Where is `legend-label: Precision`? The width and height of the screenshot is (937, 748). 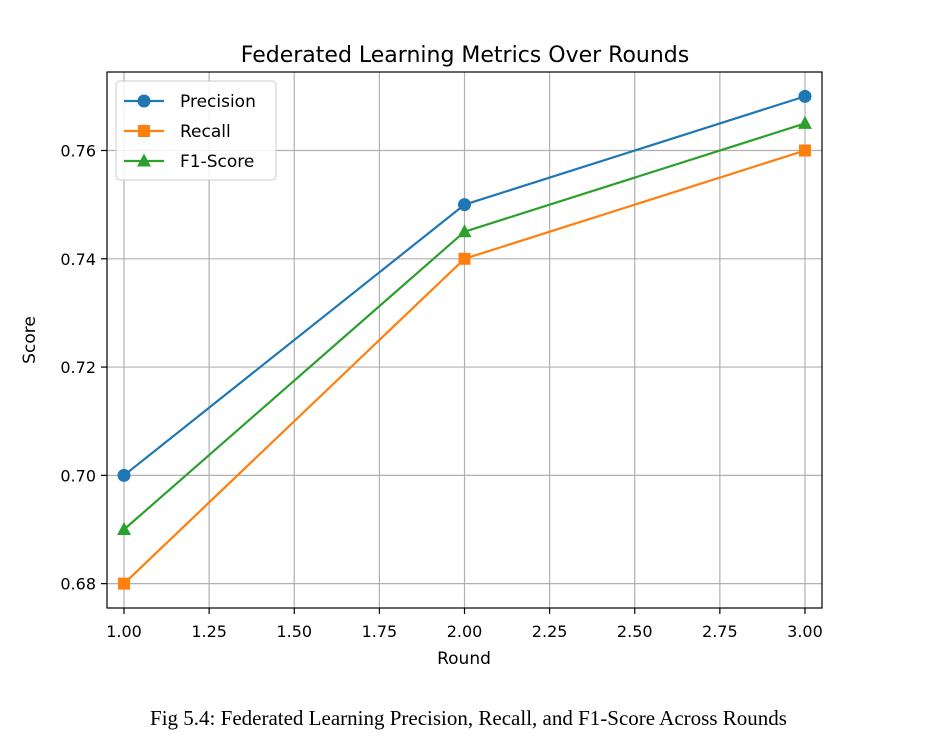
legend-label: Precision is located at coordinates (218, 102).